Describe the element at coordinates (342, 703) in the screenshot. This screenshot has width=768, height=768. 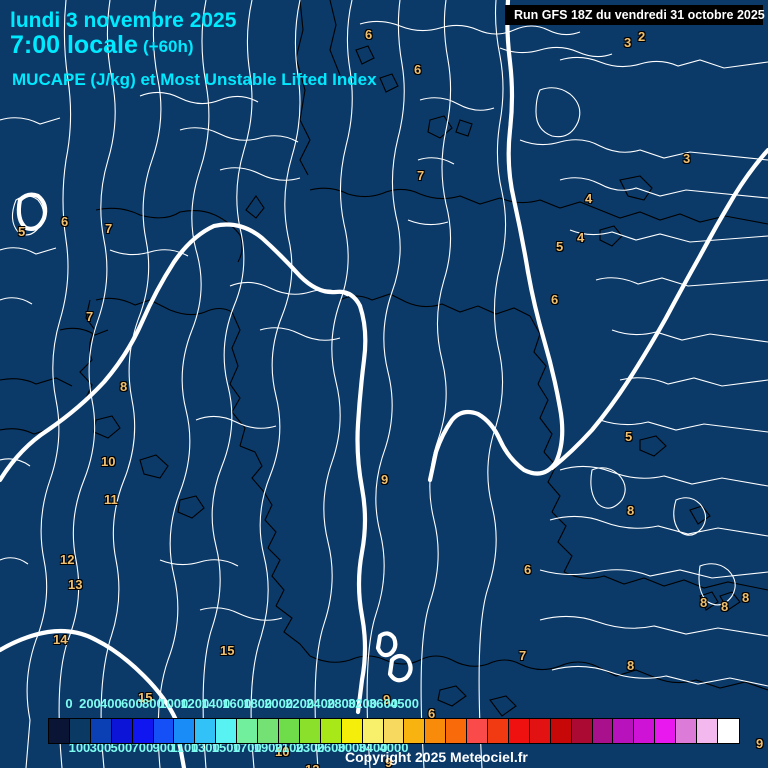
I see `colorbar-tick-label: 2800` at that location.